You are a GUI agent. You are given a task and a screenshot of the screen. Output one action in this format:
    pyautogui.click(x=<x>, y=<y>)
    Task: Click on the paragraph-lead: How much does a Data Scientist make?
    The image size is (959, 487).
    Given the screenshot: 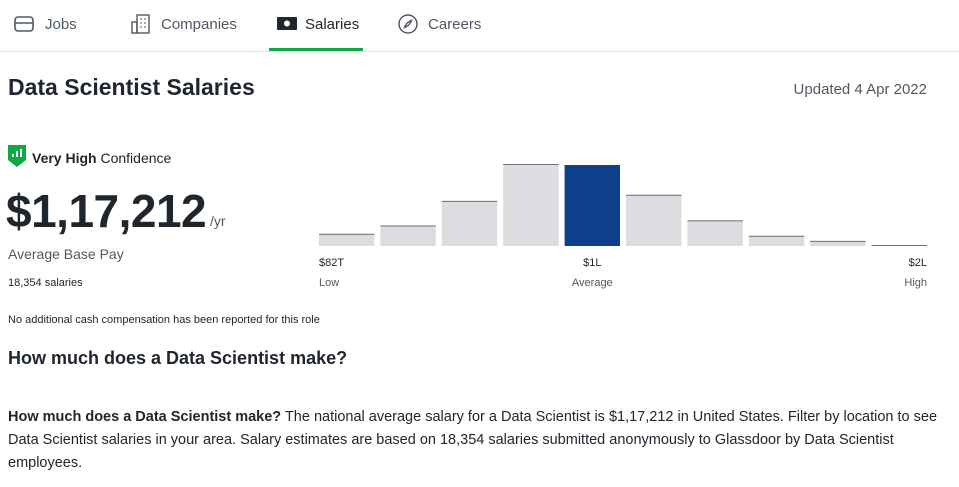 What is the action you would take?
    pyautogui.click(x=145, y=417)
    